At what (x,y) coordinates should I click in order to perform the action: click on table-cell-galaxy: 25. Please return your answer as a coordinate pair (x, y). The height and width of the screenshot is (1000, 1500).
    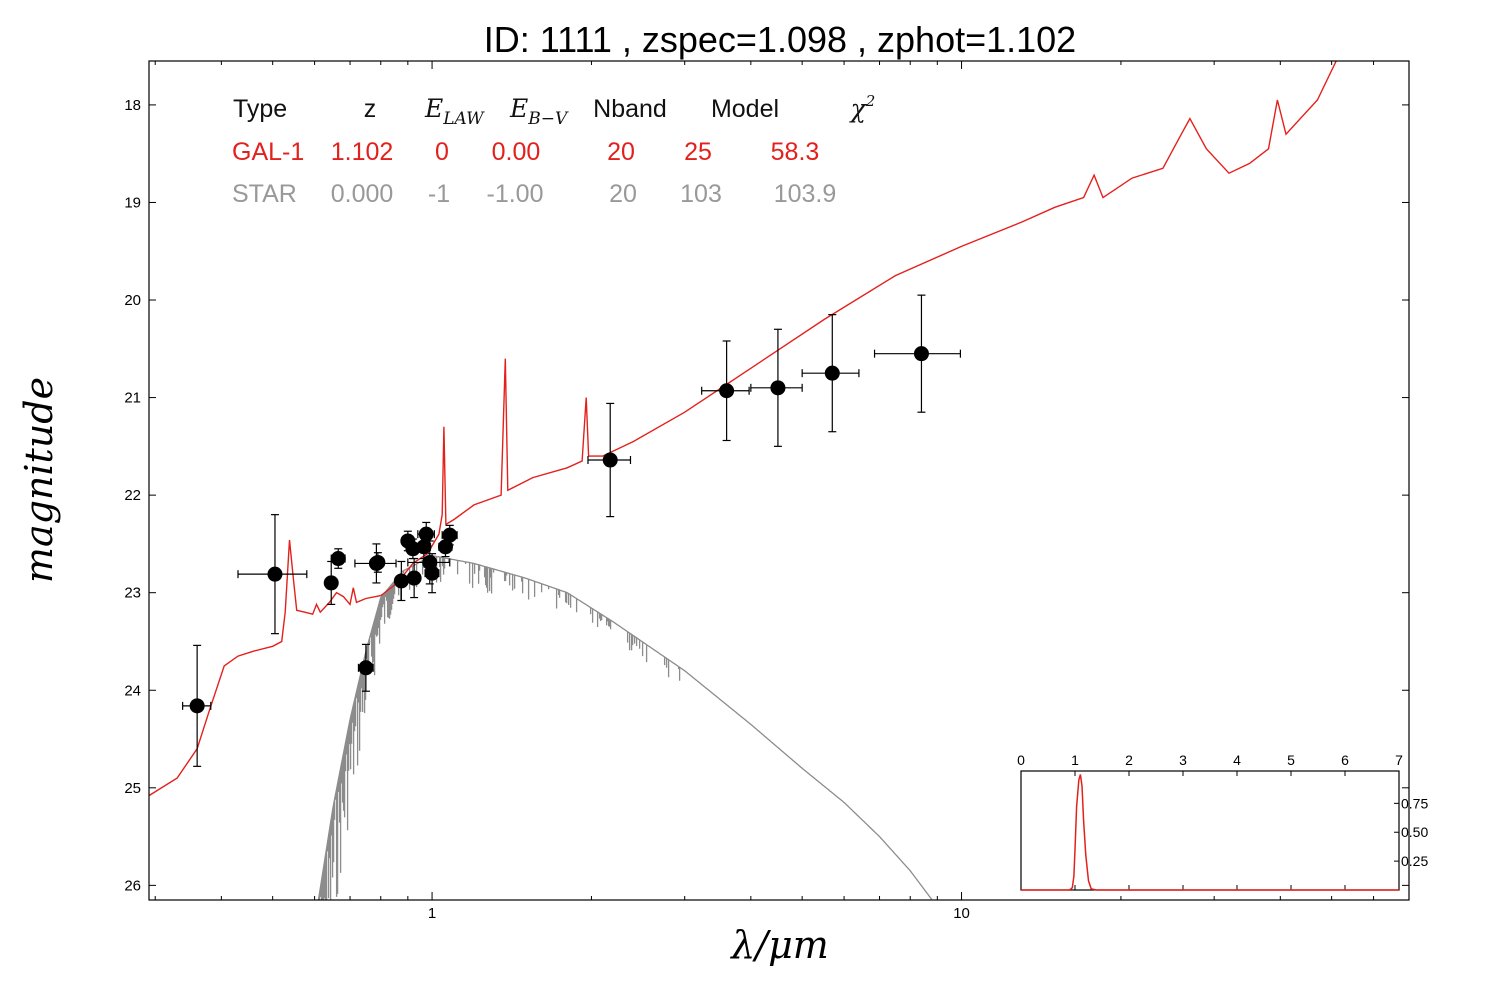
    Looking at the image, I should click on (698, 152).